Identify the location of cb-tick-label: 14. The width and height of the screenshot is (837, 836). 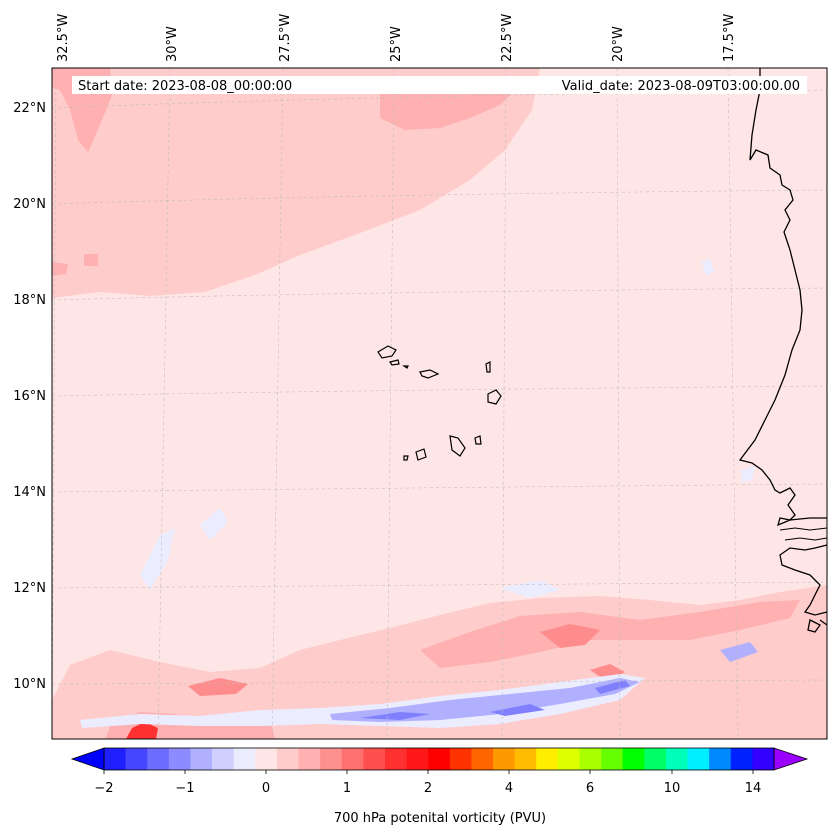
(753, 788).